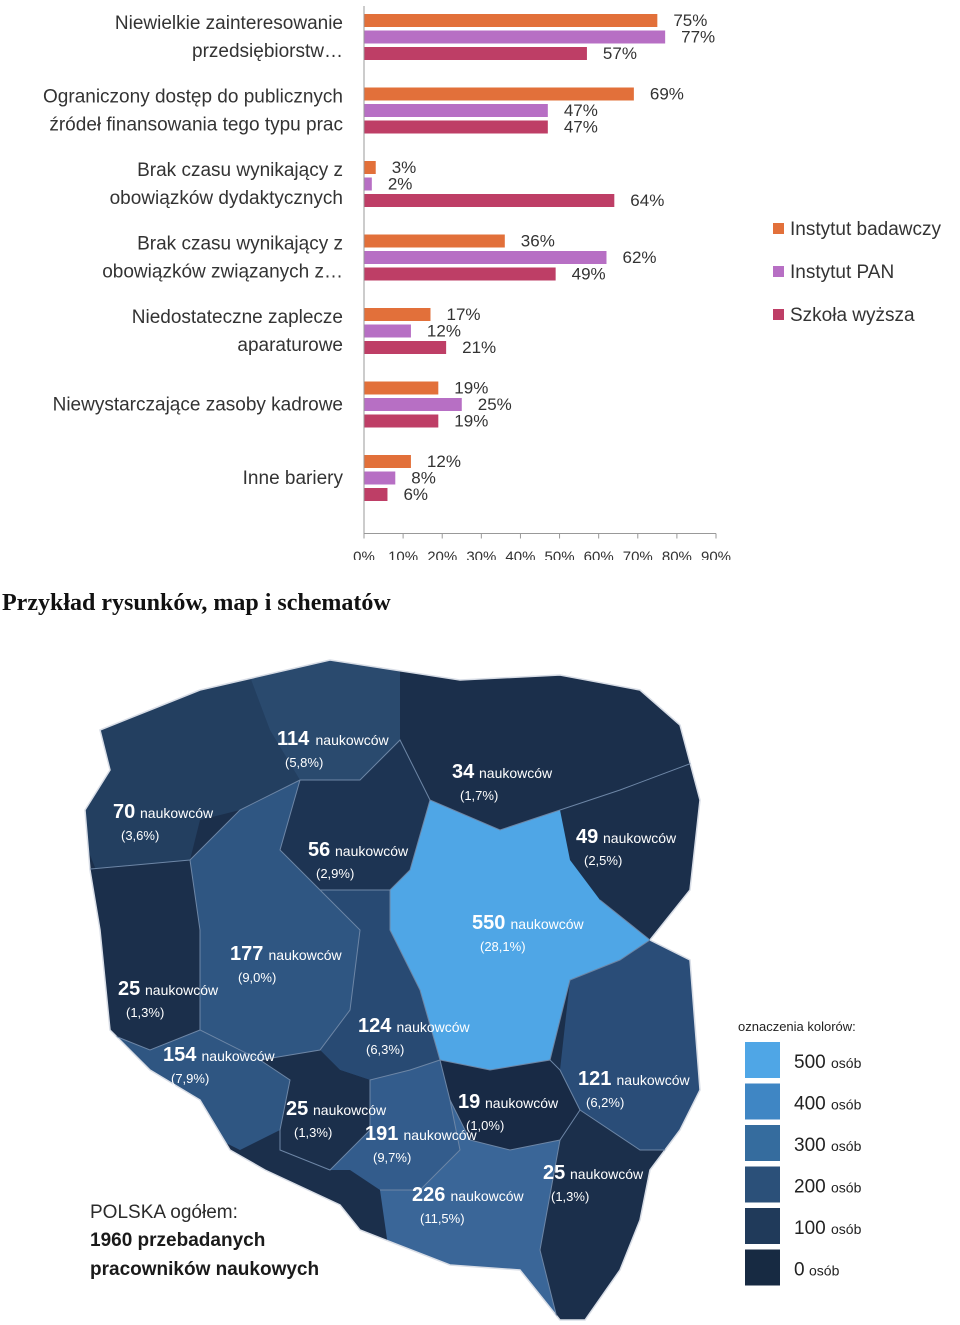 The width and height of the screenshot is (960, 1325). What do you see at coordinates (330, 720) in the screenshot?
I see `region-pomorskie` at bounding box center [330, 720].